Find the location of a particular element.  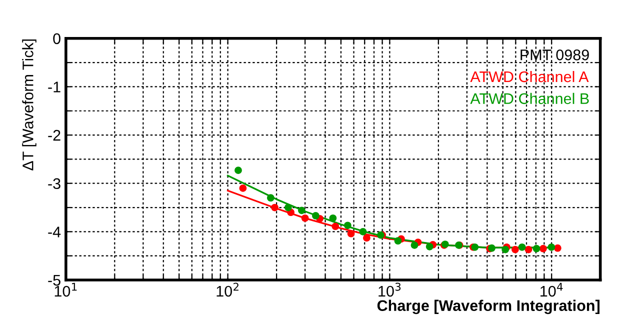

x-tick-label: 10$^{2}$ is located at coordinates (227, 289).